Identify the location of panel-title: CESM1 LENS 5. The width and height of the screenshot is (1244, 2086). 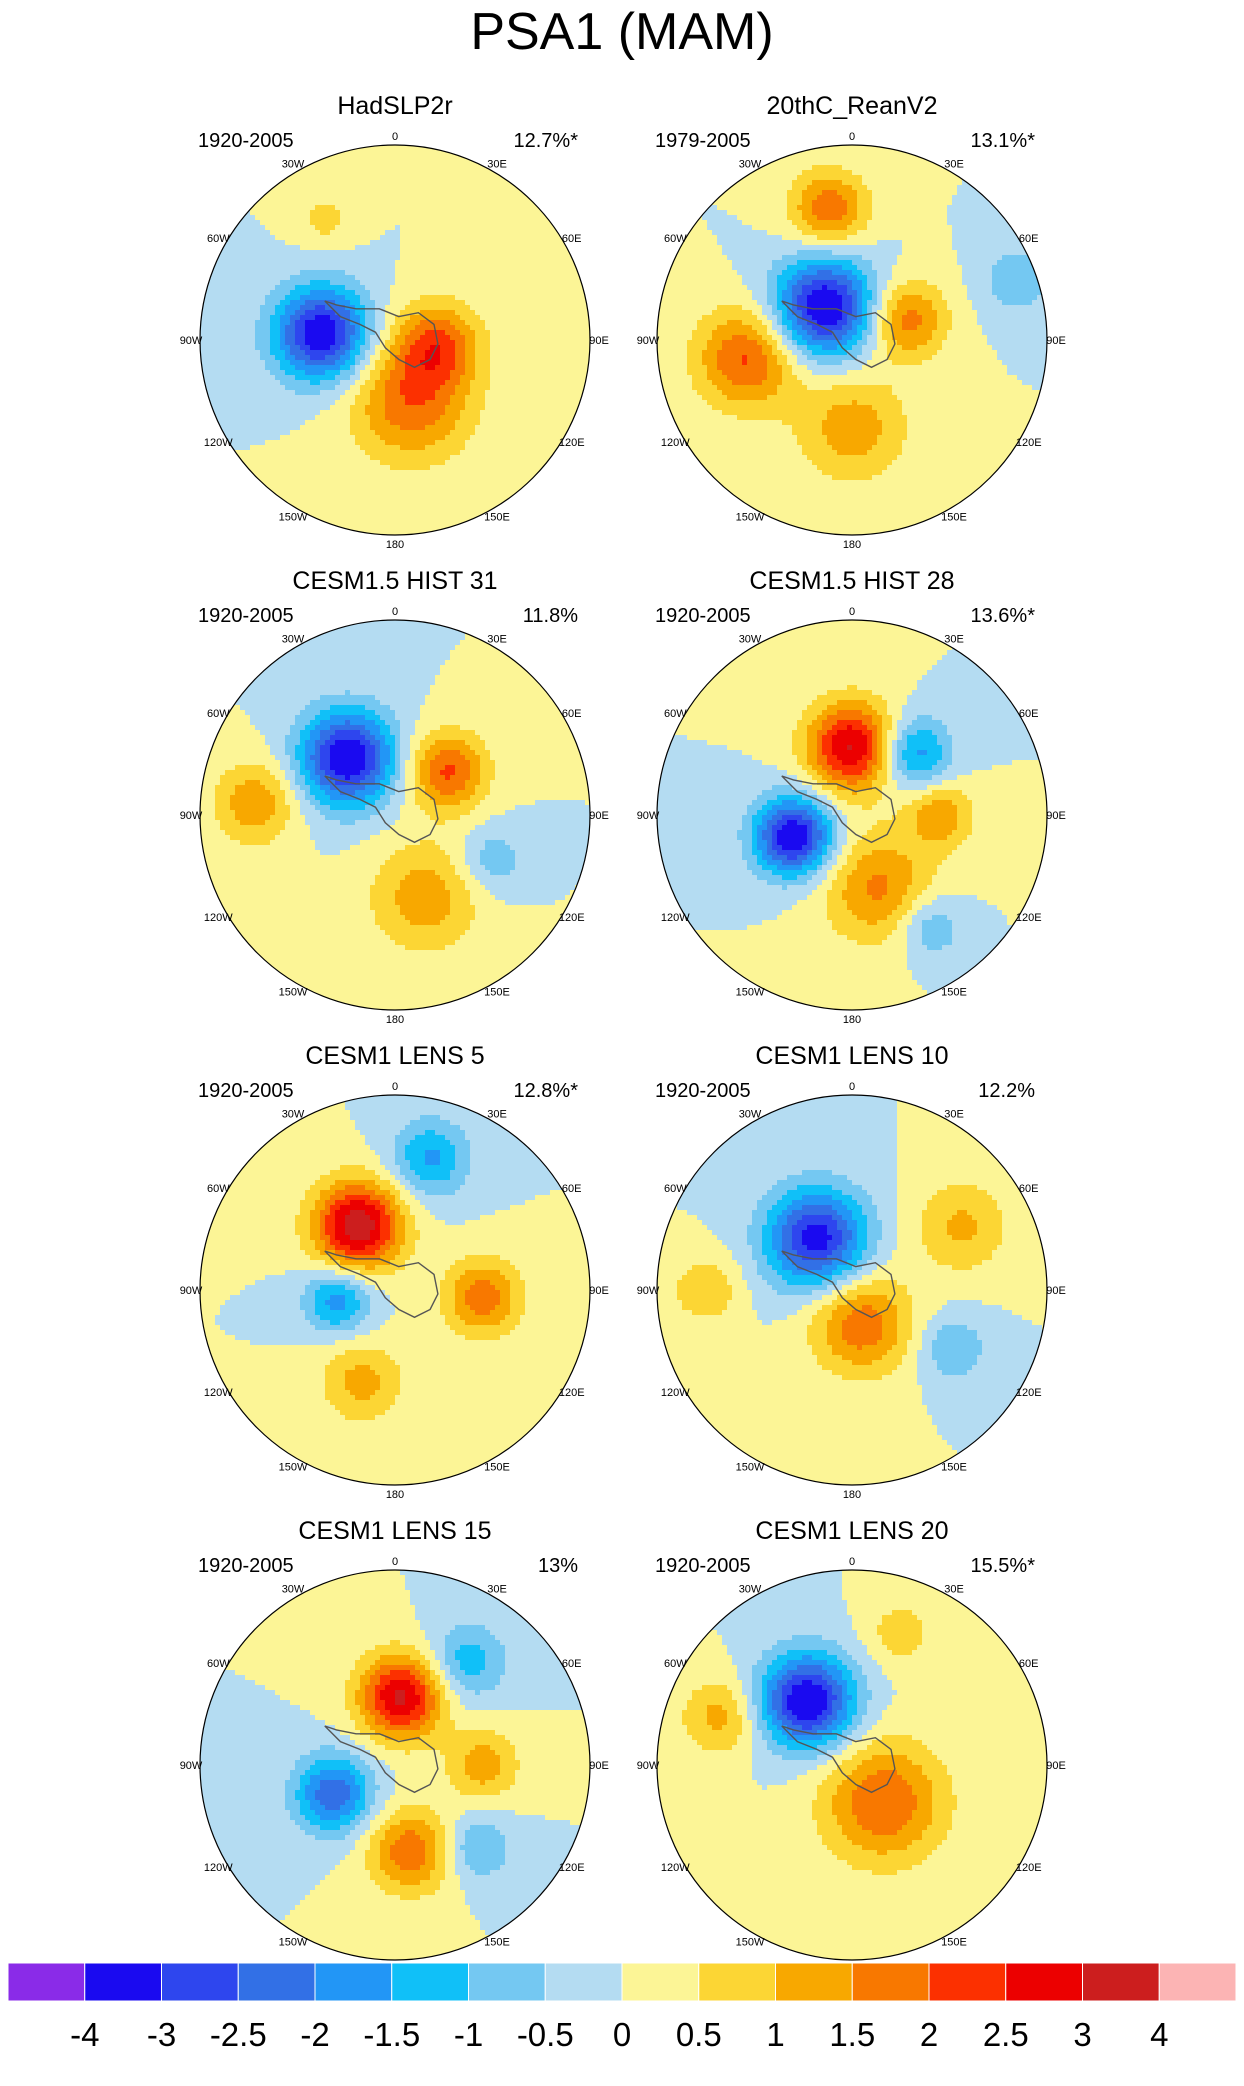
(395, 1056).